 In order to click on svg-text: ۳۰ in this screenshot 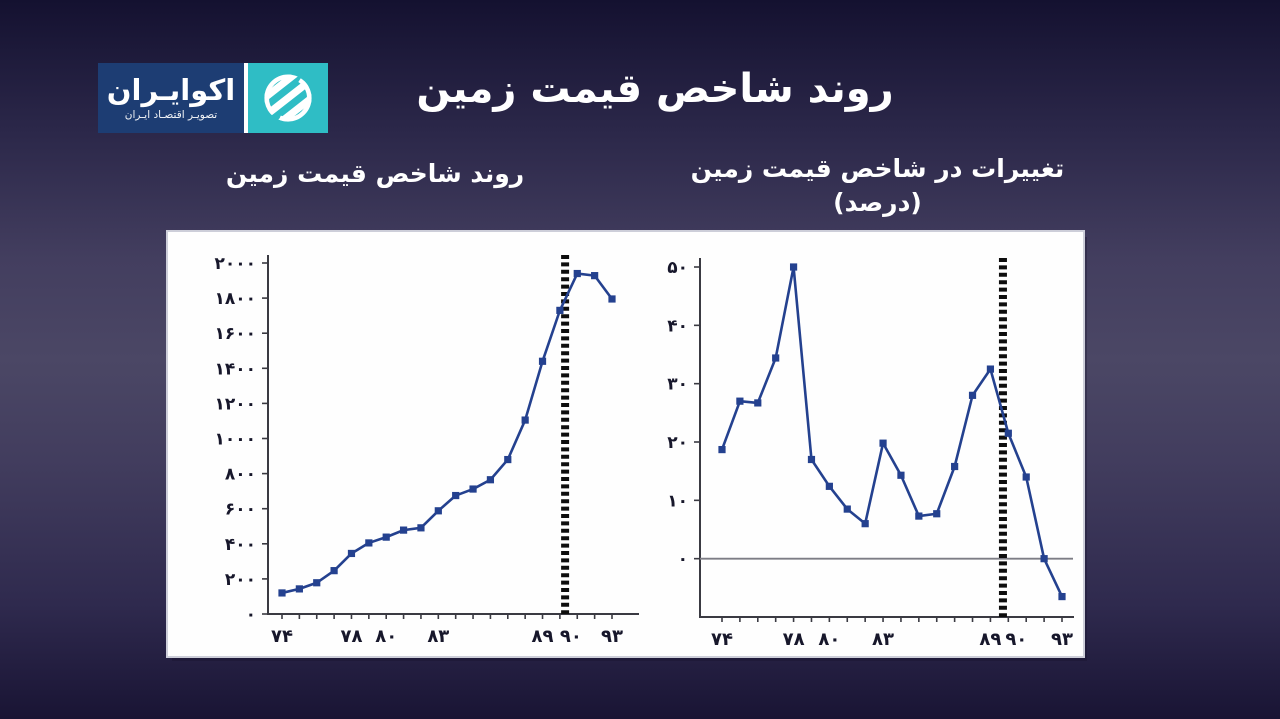, I will do `click(677, 385)`.